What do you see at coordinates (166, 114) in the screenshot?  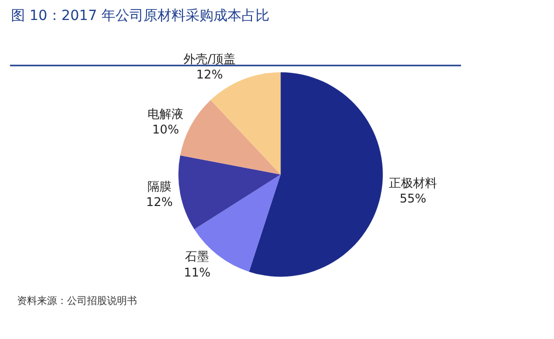 I see `slice-label: 电解液` at bounding box center [166, 114].